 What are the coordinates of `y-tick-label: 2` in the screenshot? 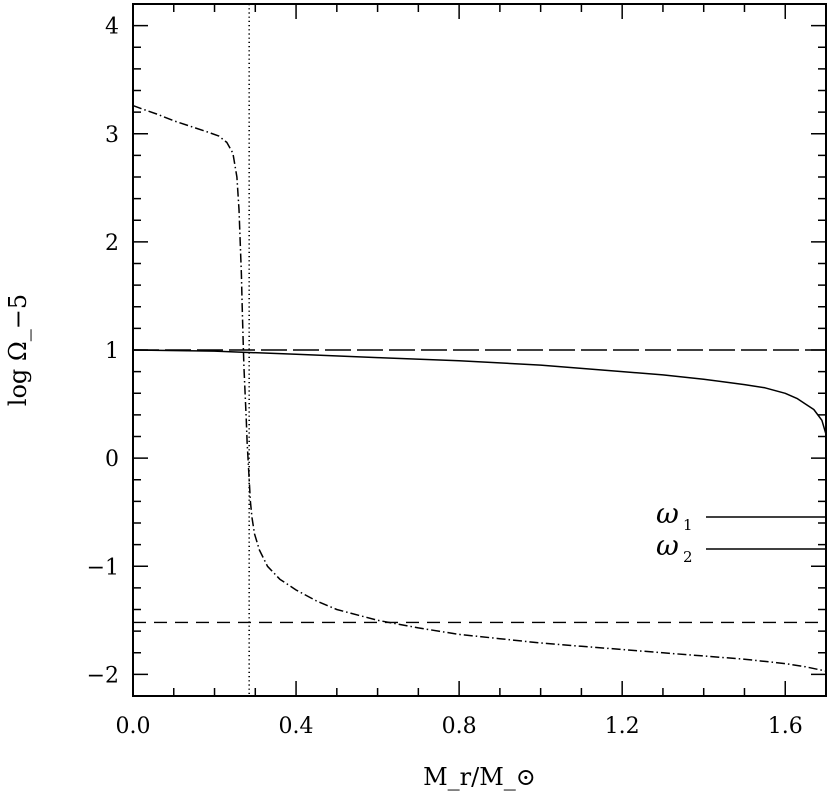 It's located at (112, 243).